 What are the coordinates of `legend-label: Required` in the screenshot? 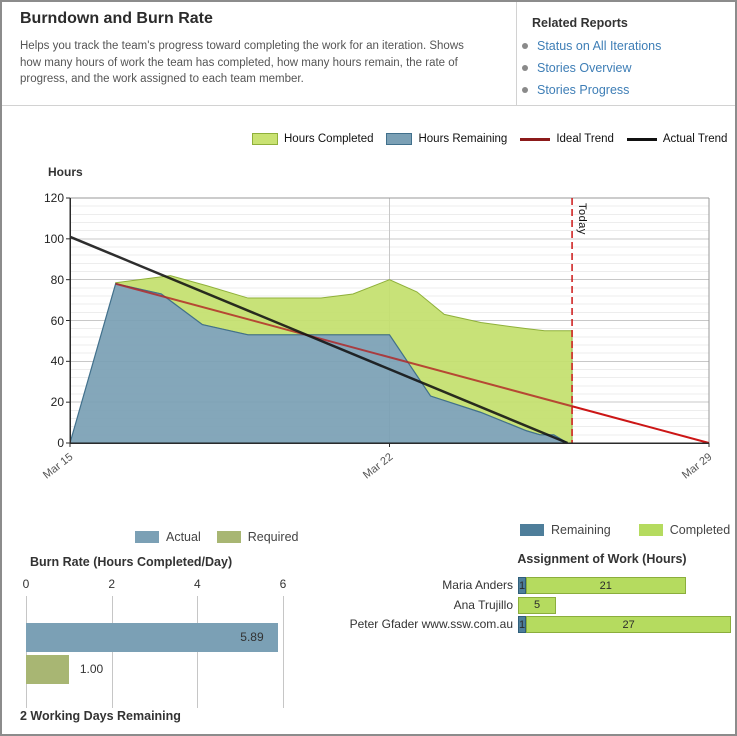 It's located at (273, 537).